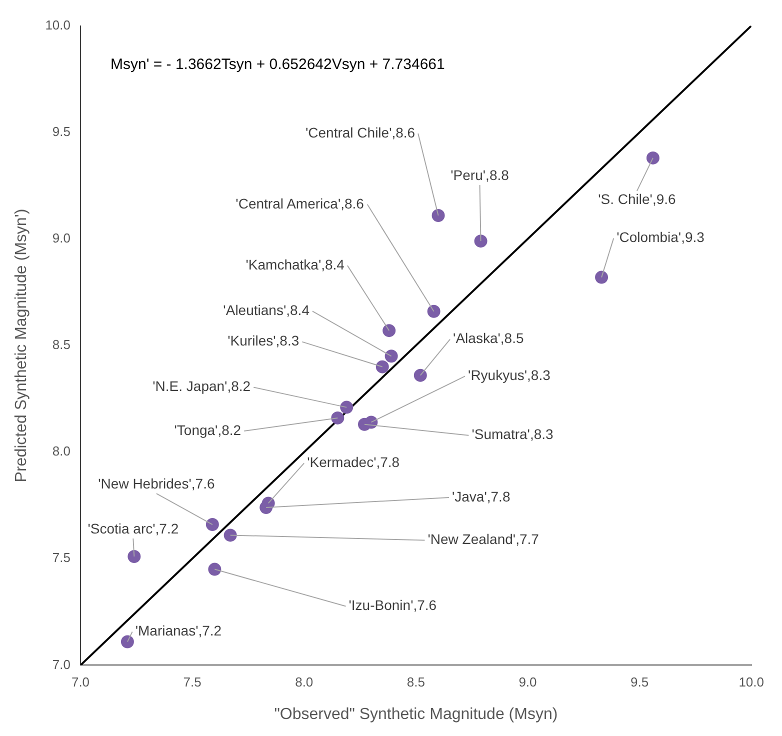 This screenshot has width=782, height=736. I want to click on y-tick-label: 9.0, so click(61, 238).